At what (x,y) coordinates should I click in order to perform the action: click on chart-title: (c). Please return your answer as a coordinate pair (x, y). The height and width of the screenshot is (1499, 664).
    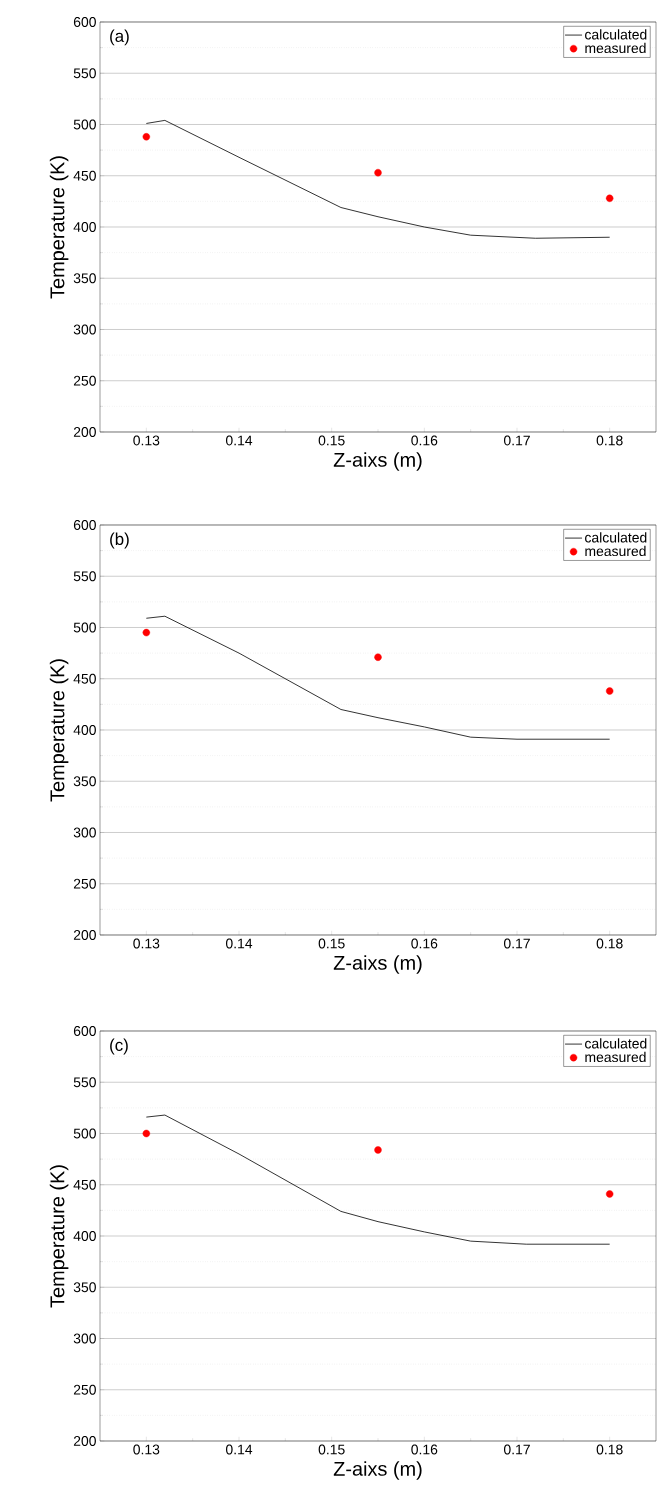
    Looking at the image, I should click on (119, 1046).